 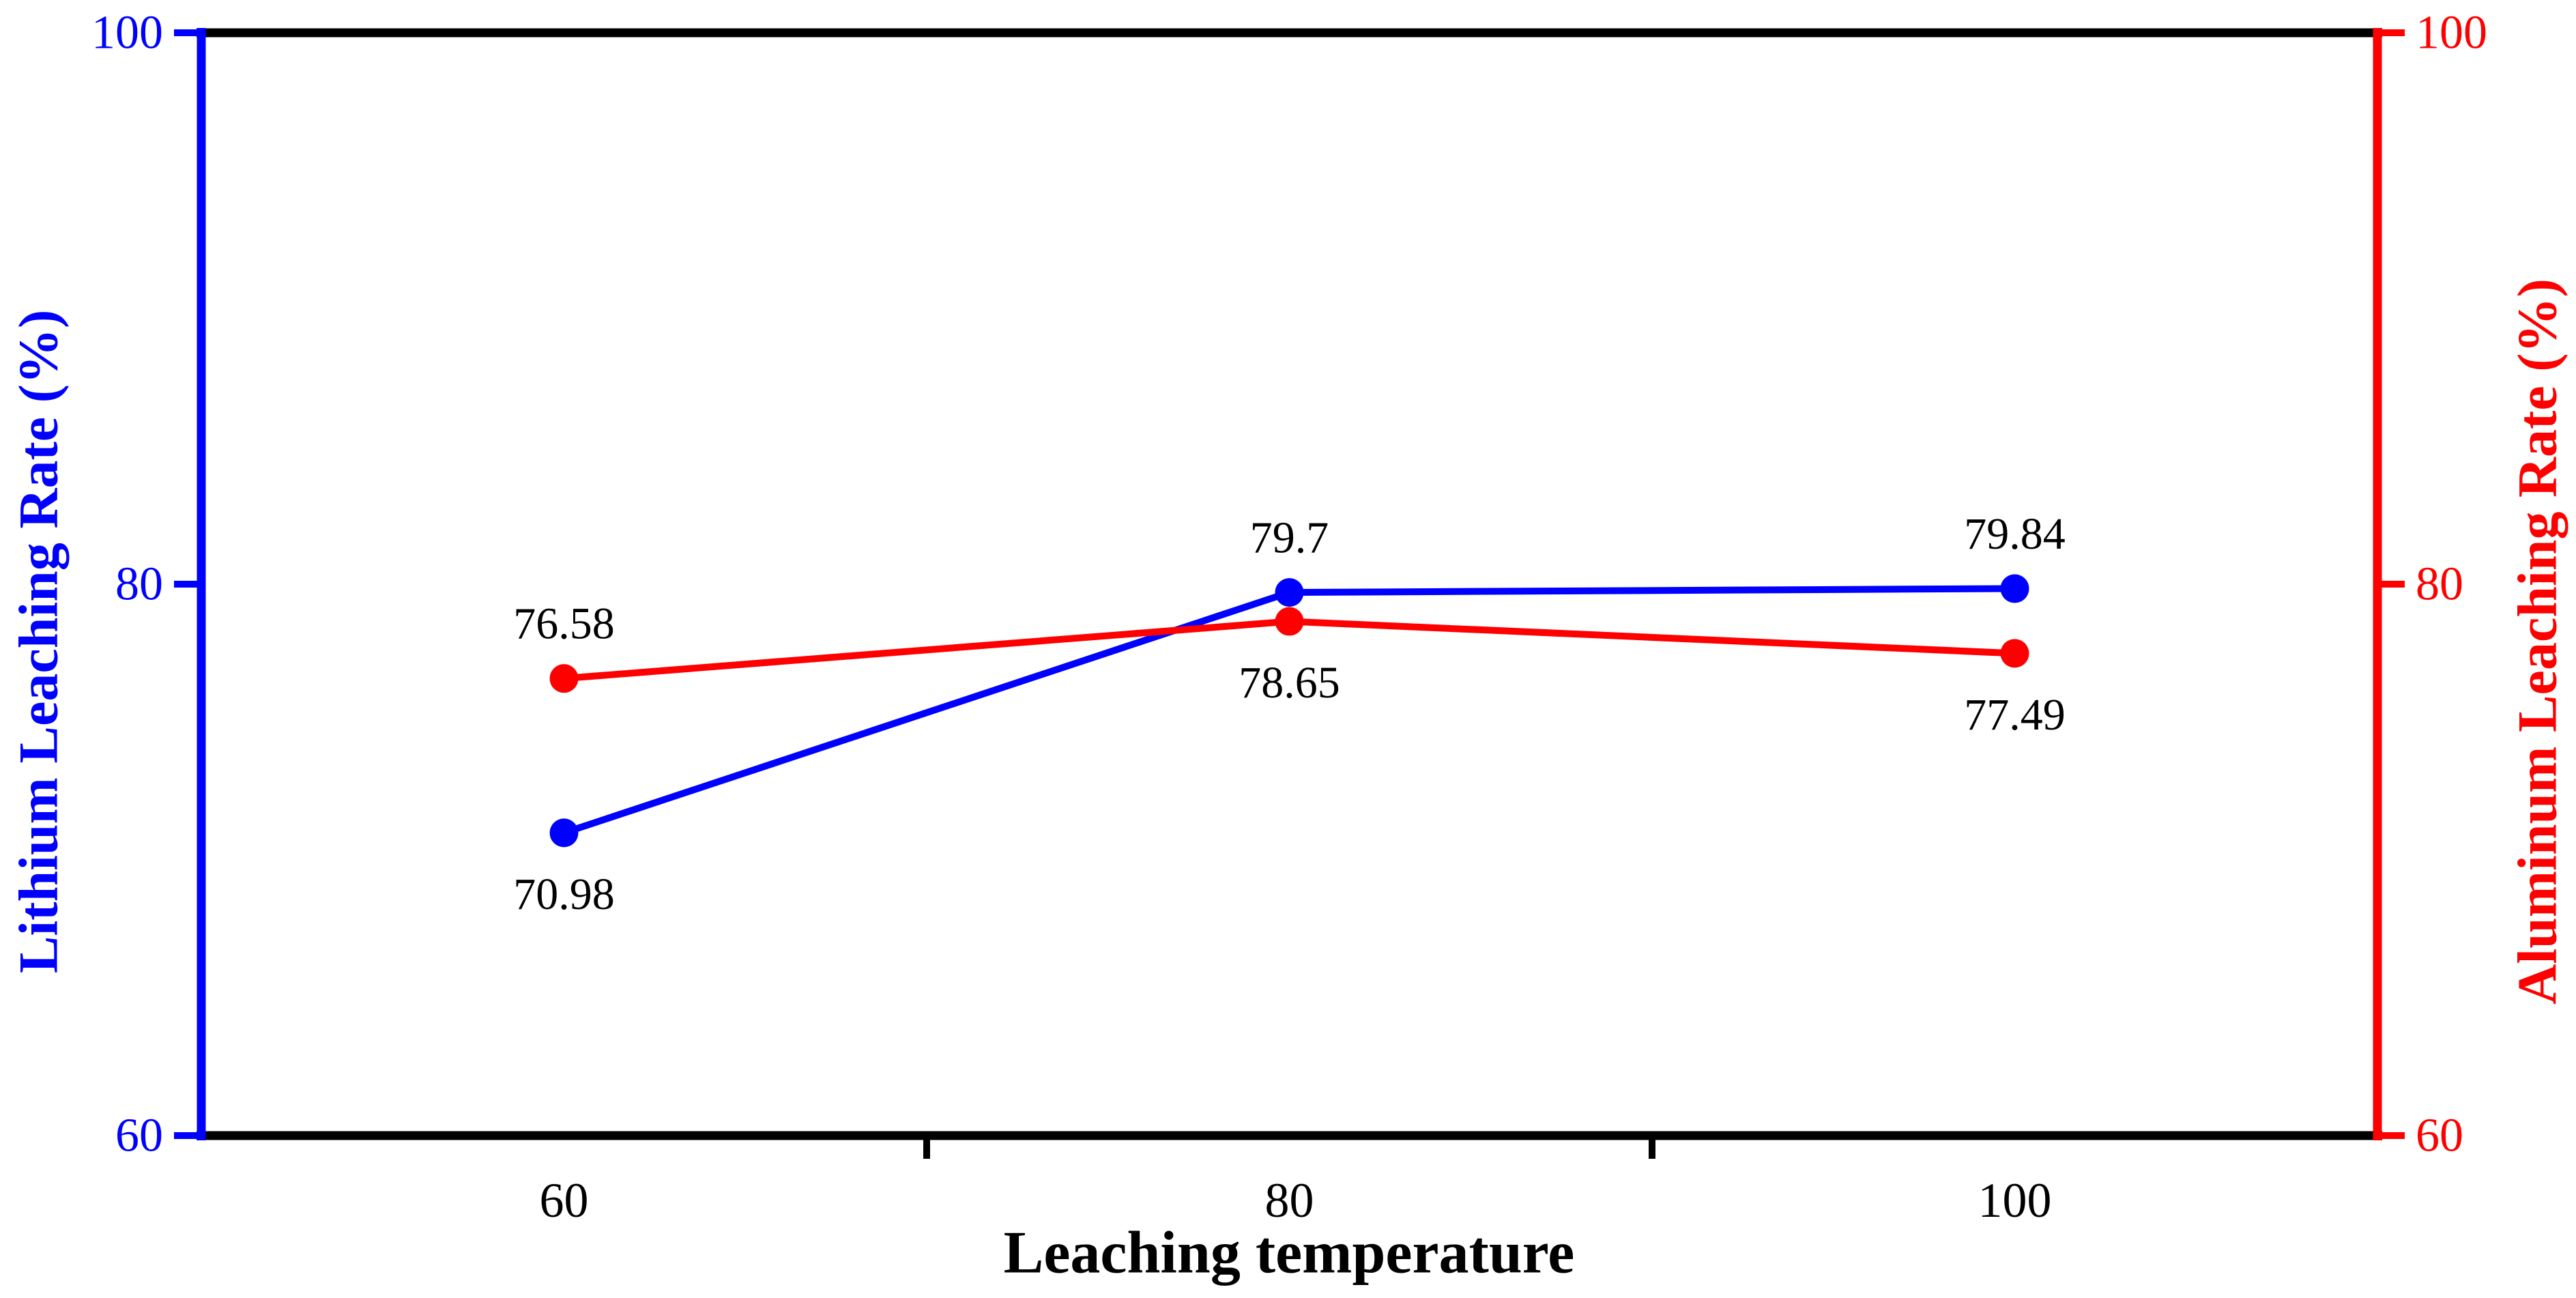 What do you see at coordinates (2439, 1136) in the screenshot?
I see `right-tick-label: 60` at bounding box center [2439, 1136].